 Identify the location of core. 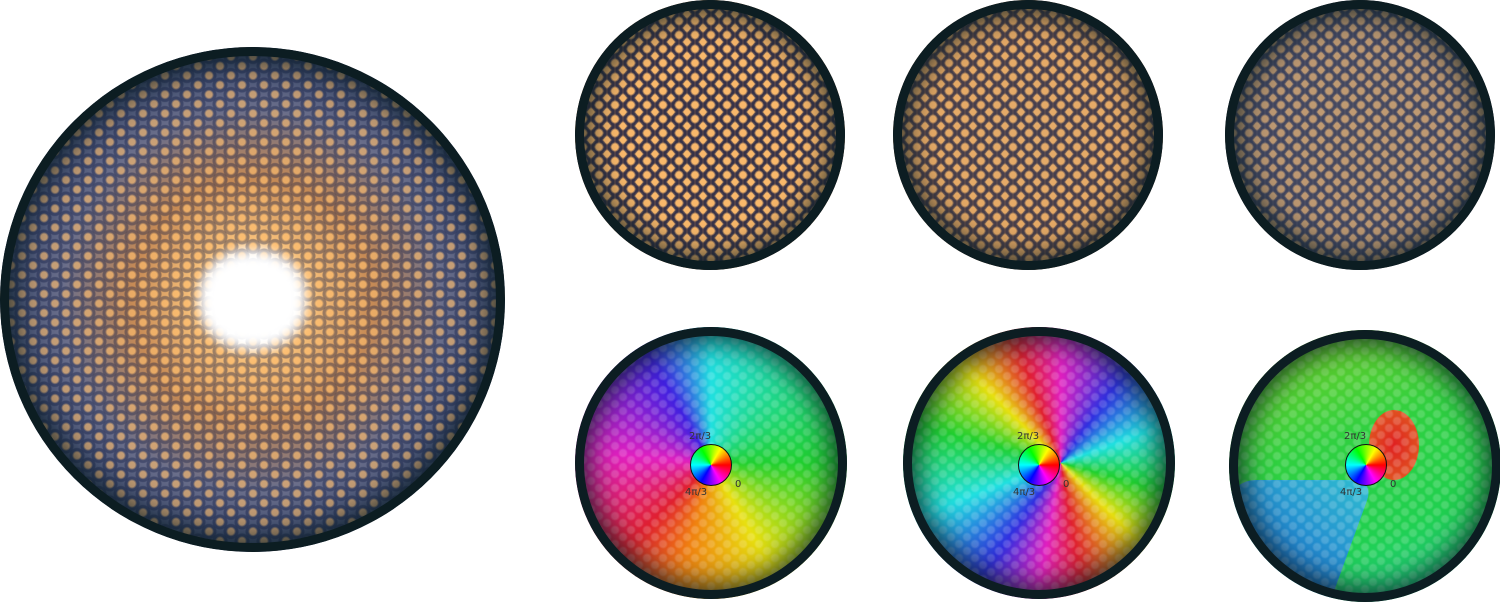
(252, 299).